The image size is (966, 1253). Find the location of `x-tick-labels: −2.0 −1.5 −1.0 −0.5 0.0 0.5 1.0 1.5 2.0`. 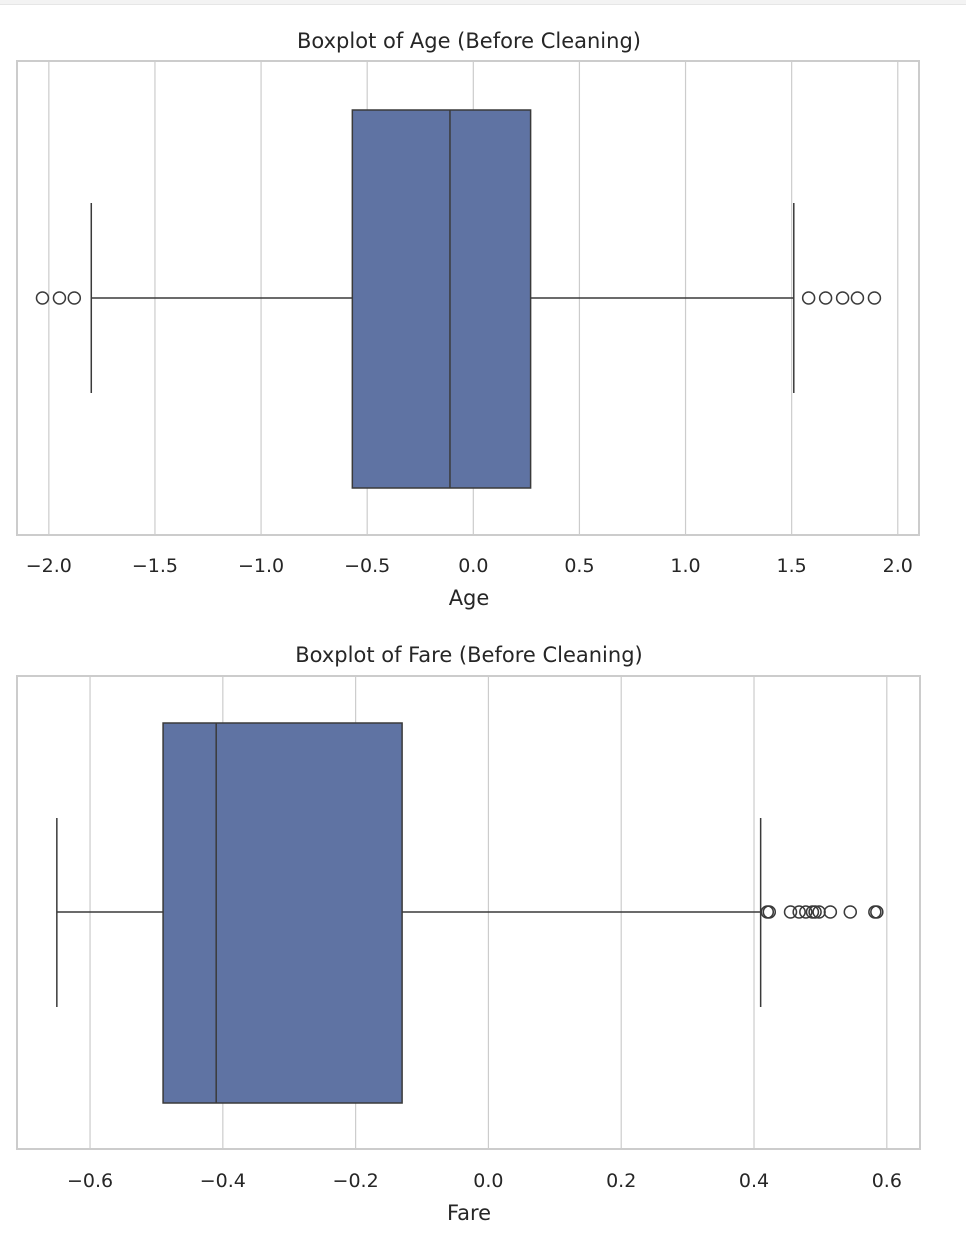

x-tick-labels: −2.0 −1.5 −1.0 −0.5 0.0 0.5 1.0 1.5 2.0 is located at coordinates (469, 566).